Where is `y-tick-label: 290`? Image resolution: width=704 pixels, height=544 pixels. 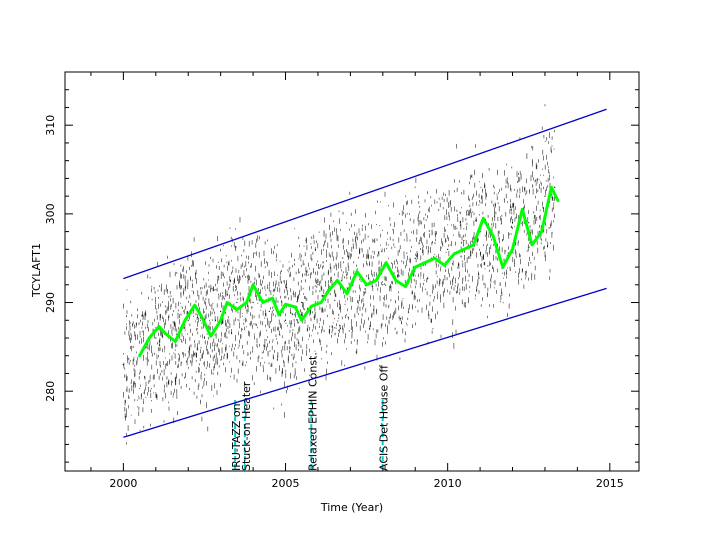 y-tick-label: 290 is located at coordinates (50, 302).